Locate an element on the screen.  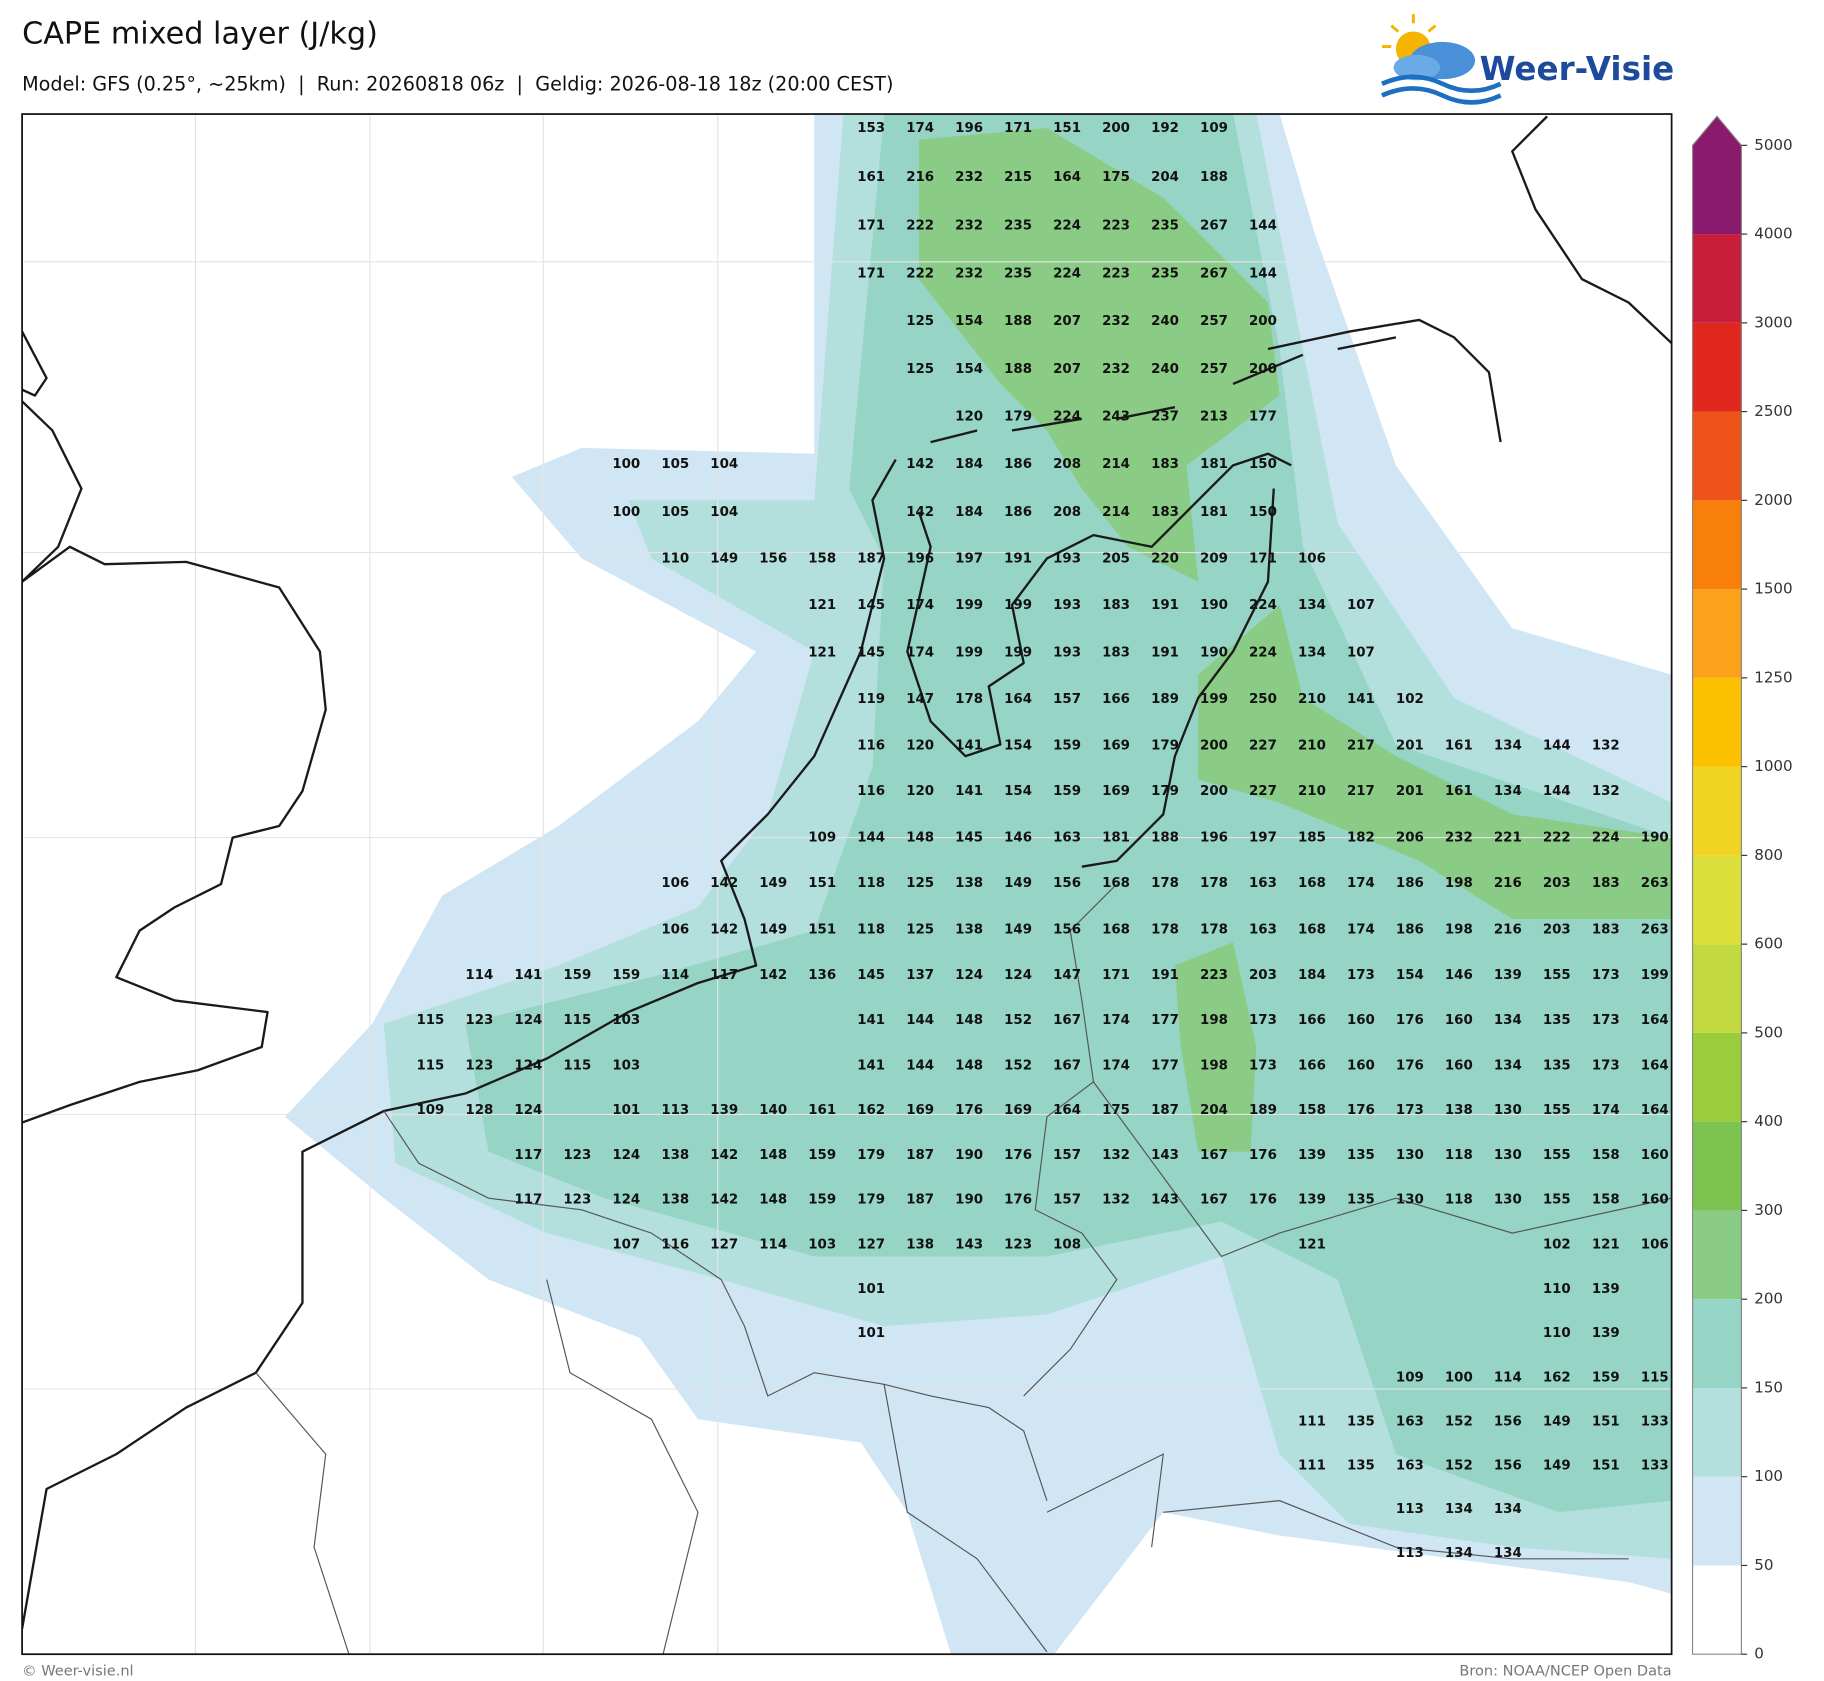
cape-label: 133 is located at coordinates (1655, 1466).